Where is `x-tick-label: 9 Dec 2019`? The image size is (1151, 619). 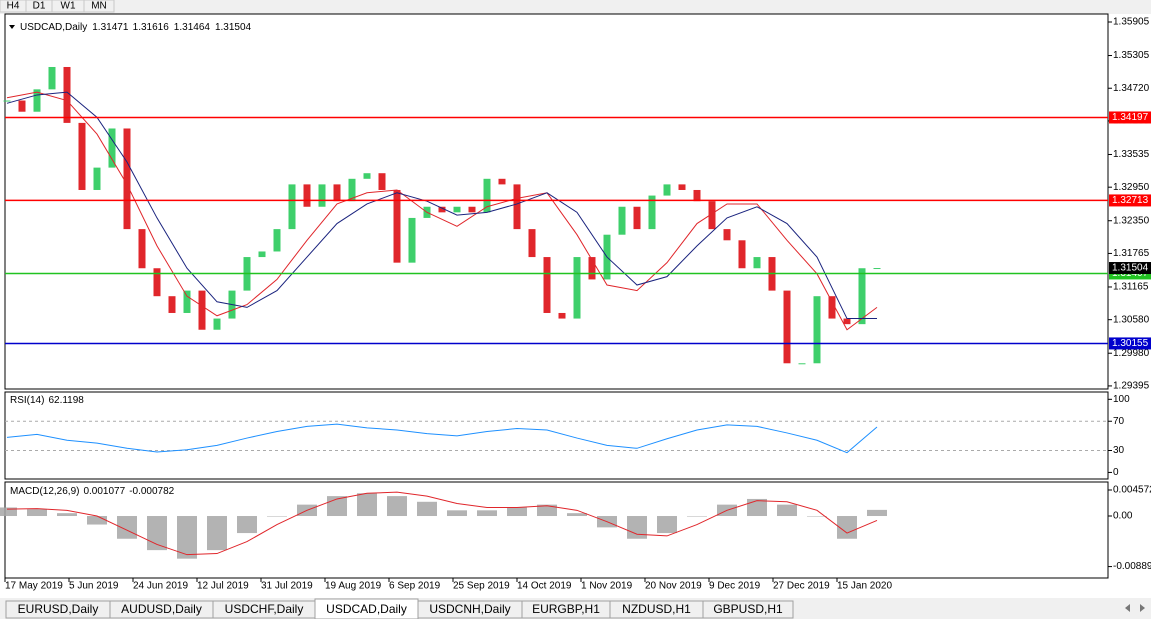 x-tick-label: 9 Dec 2019 is located at coordinates (735, 586).